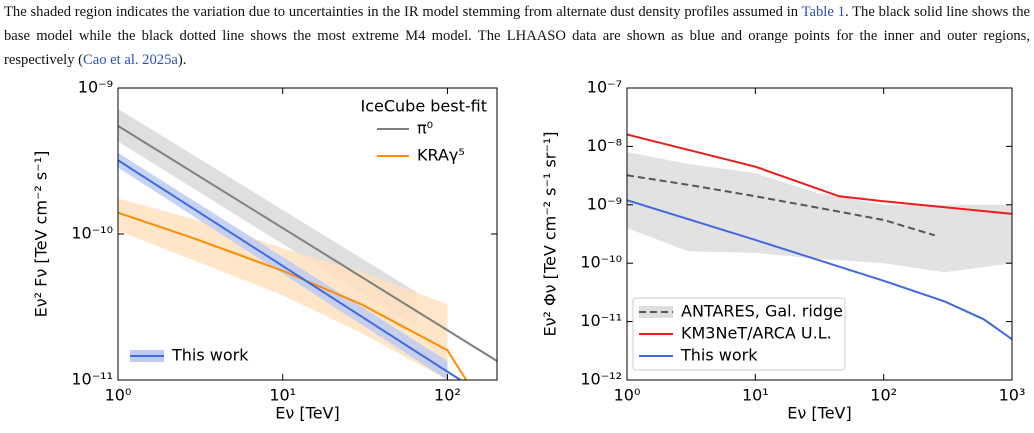  I want to click on legend-label: π⁰, so click(425, 128).